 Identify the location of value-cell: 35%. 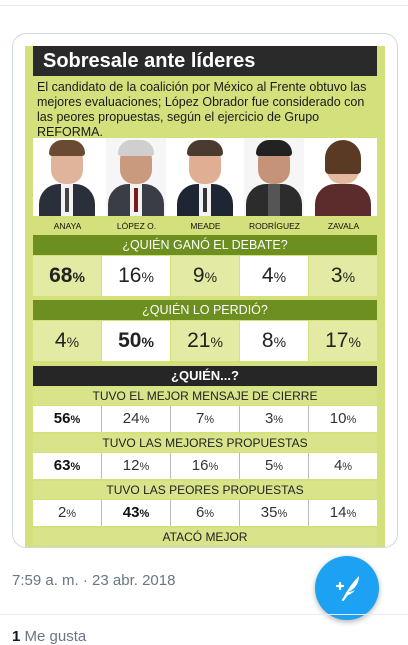
(274, 513).